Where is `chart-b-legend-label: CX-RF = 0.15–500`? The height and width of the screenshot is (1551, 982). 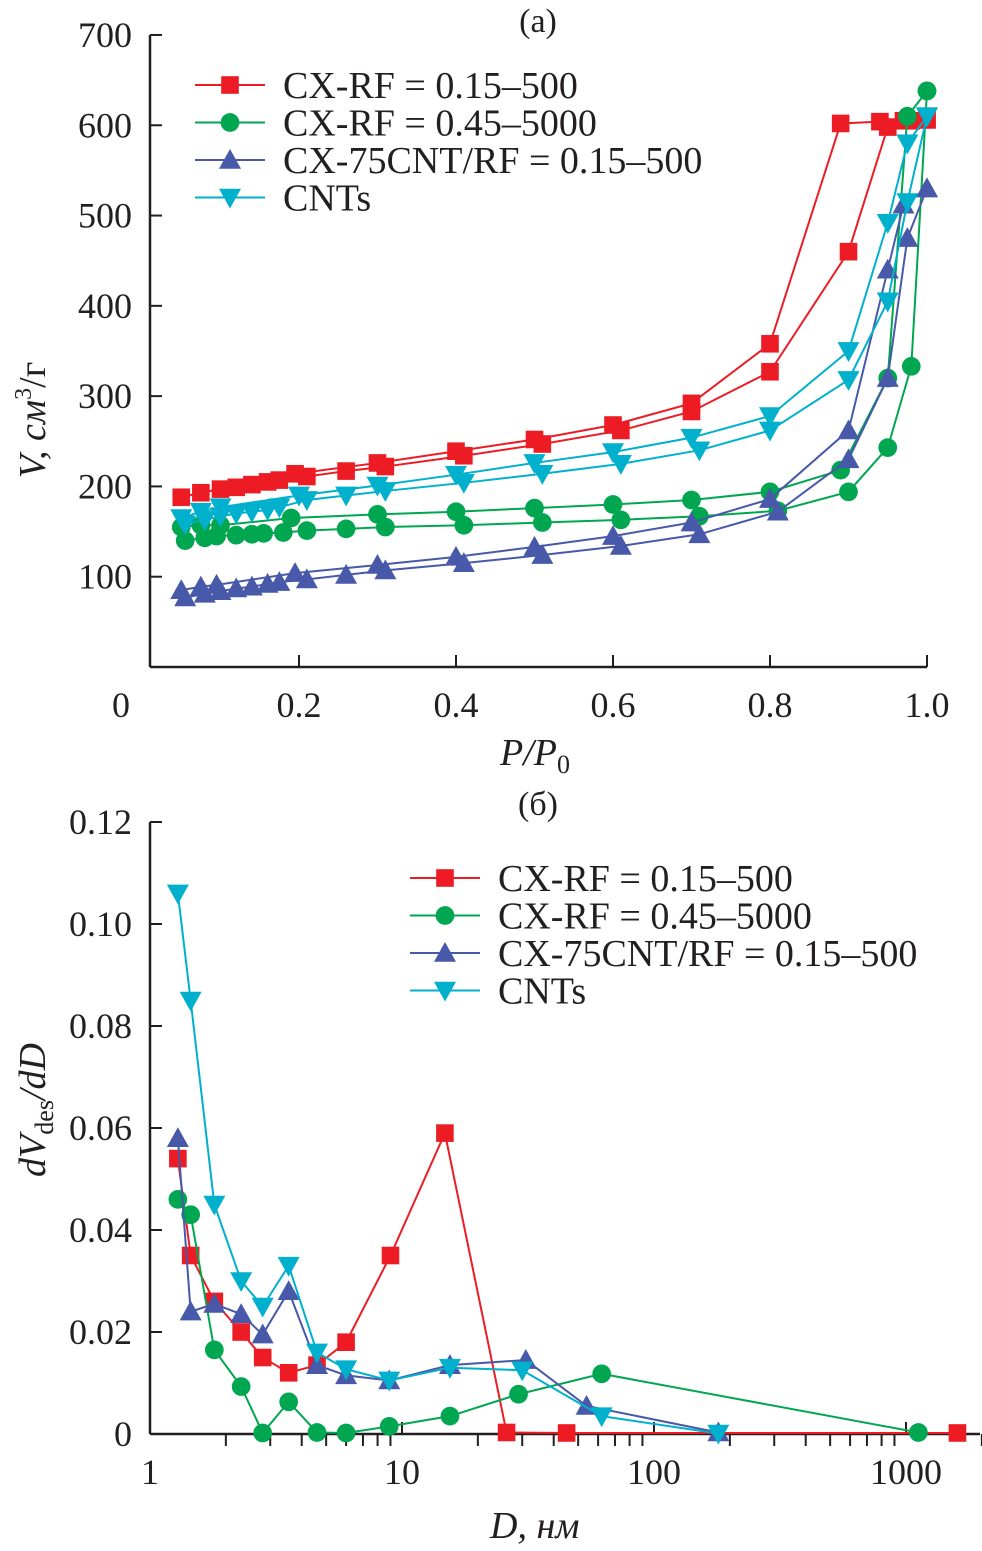 chart-b-legend-label: CX-RF = 0.15–500 is located at coordinates (645, 879).